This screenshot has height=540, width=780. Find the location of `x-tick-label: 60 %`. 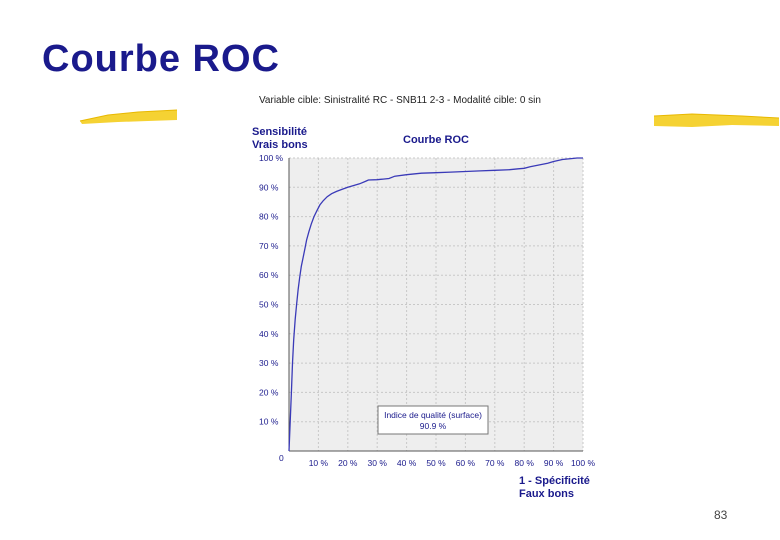

x-tick-label: 60 % is located at coordinates (466, 463).